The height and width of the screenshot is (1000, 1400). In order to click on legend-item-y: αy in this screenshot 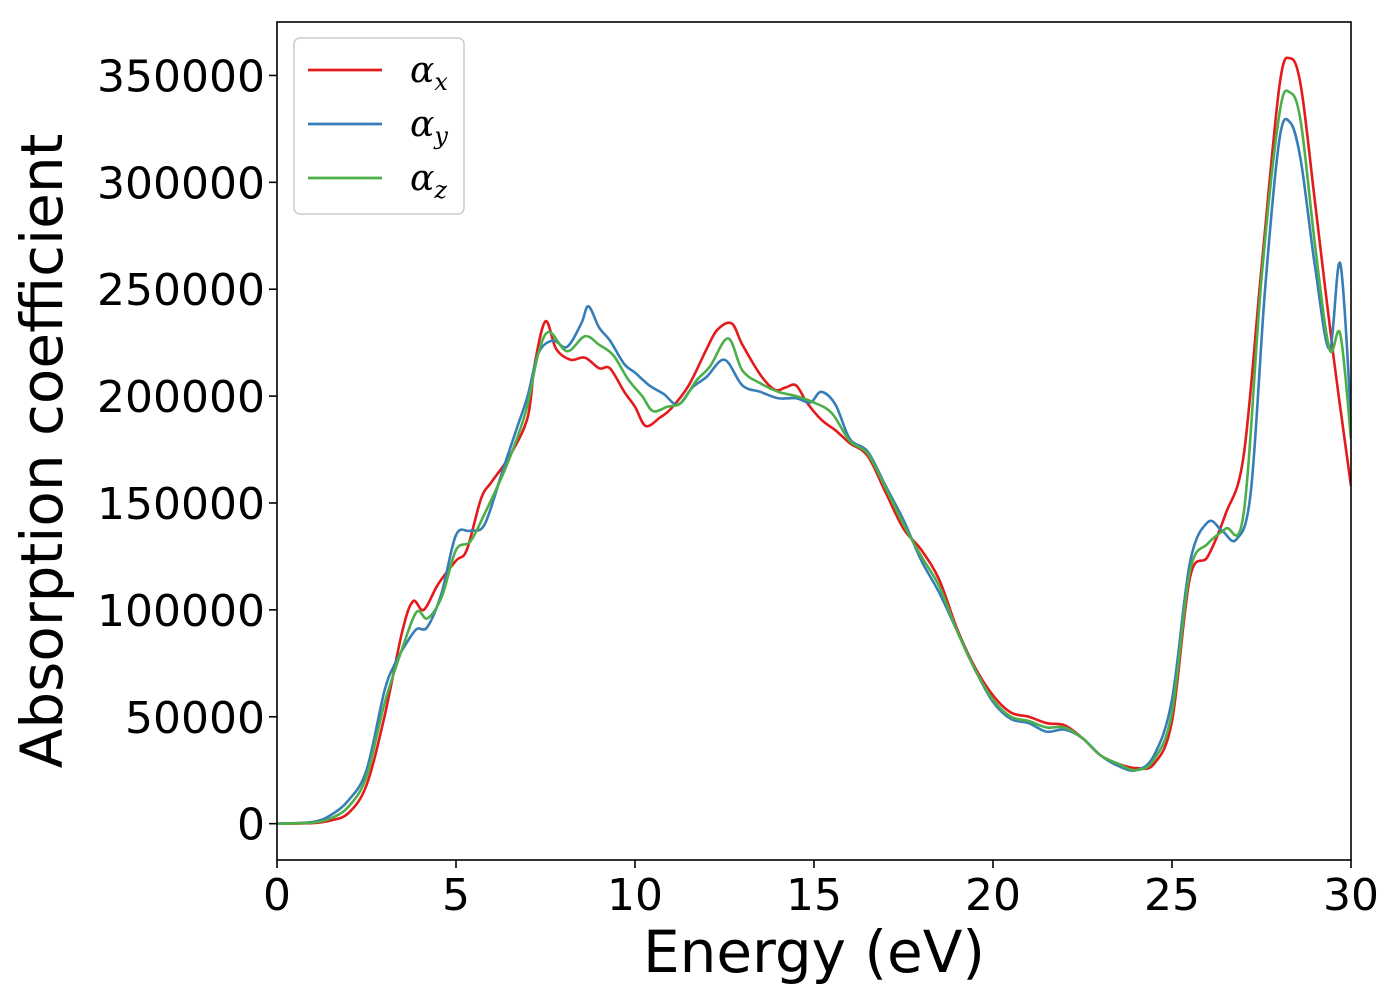, I will do `click(378, 127)`.